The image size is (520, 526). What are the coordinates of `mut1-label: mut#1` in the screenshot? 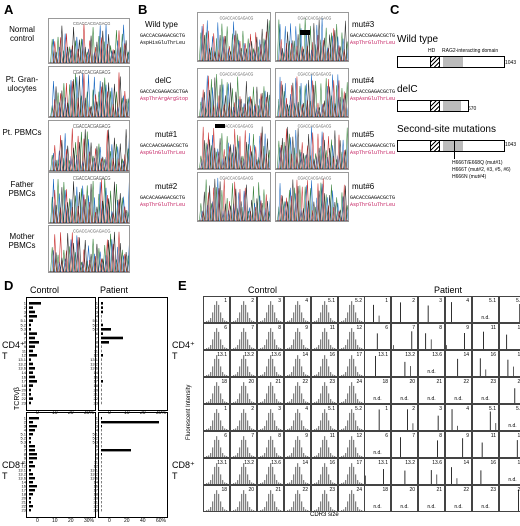 It's located at (166, 134).